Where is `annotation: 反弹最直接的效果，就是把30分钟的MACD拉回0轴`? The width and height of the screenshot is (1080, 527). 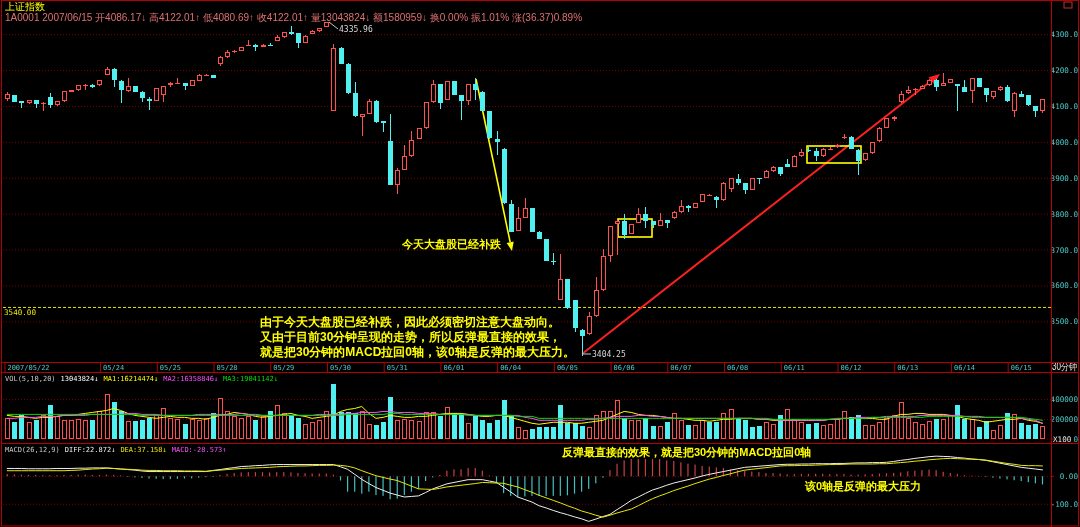 annotation: 反弹最直接的效果，就是把30分钟的MACD拉回0轴 is located at coordinates (686, 452).